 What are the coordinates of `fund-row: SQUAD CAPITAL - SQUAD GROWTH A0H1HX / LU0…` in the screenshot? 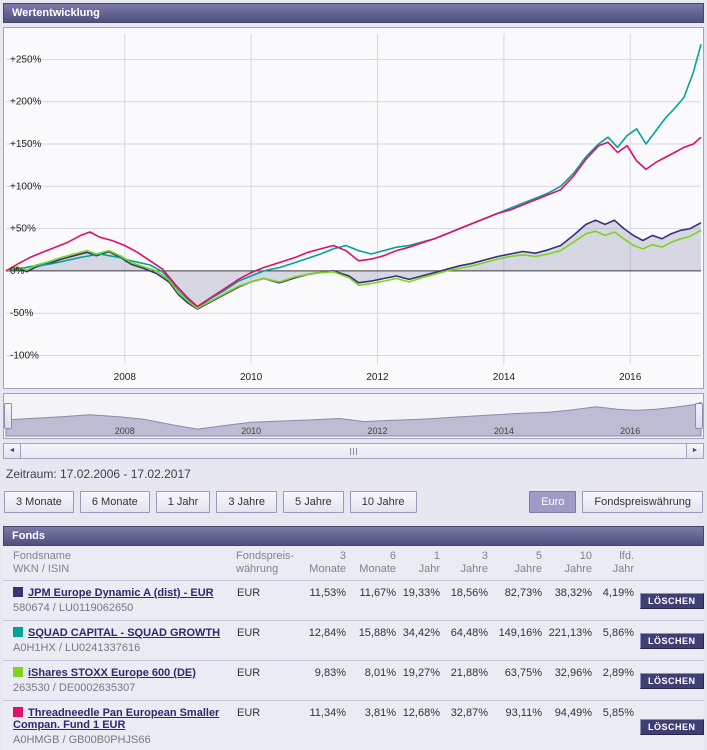 It's located at (353, 640).